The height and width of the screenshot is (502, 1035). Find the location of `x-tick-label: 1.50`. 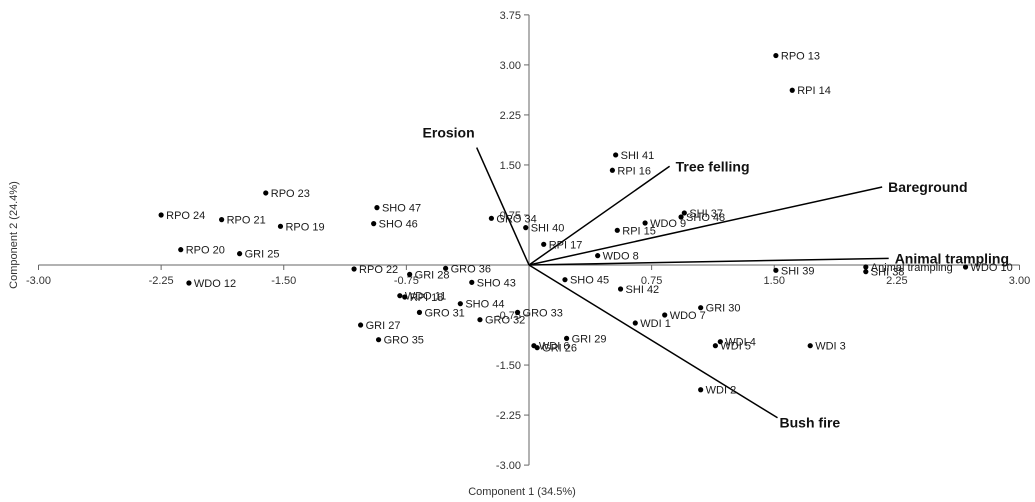

x-tick-label: 1.50 is located at coordinates (774, 281).